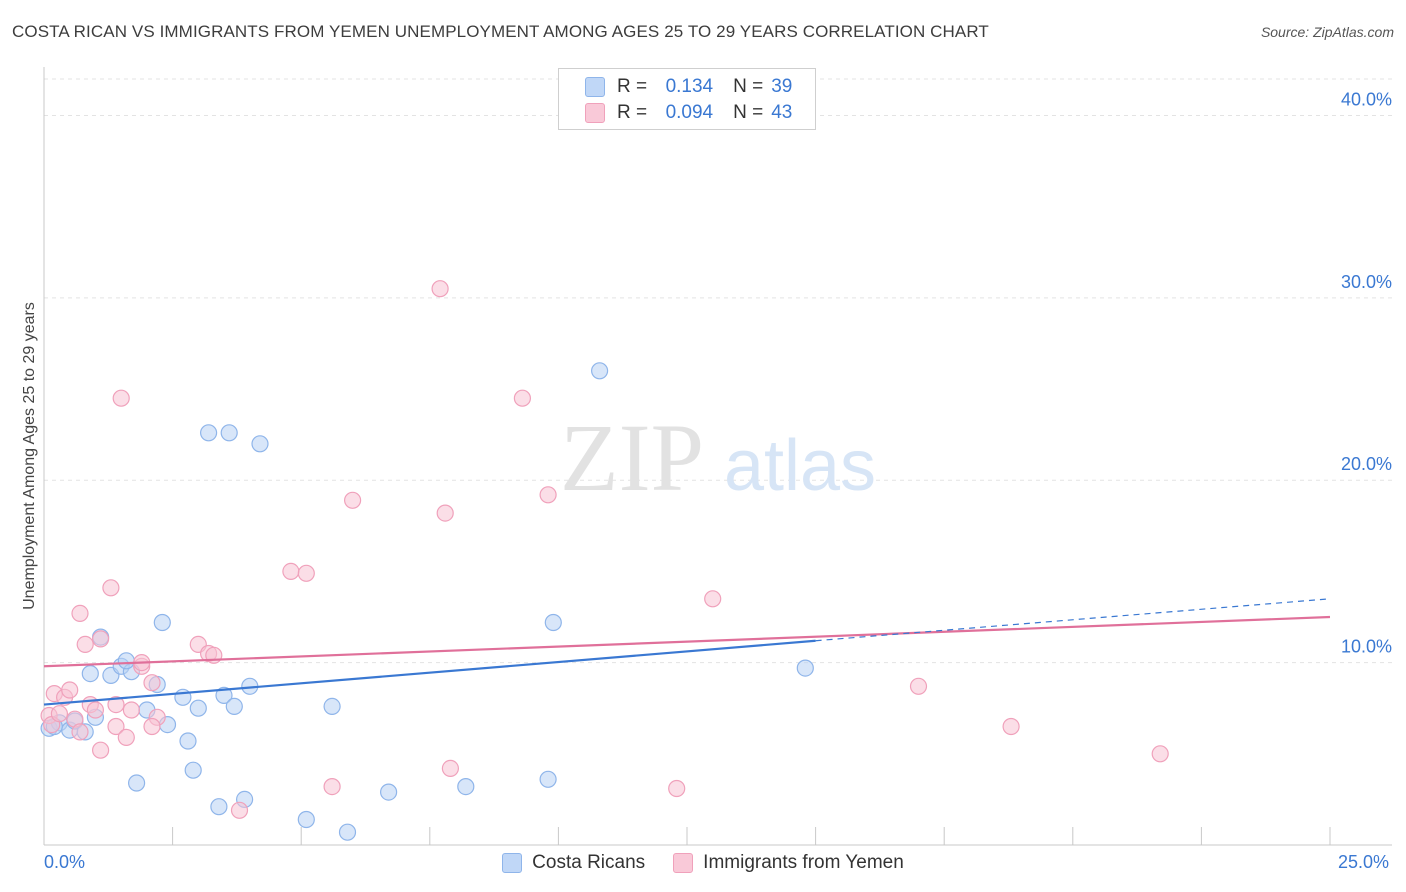 The height and width of the screenshot is (892, 1406). What do you see at coordinates (589, 862) in the screenshot?
I see `legend-label-costa-ricans: Costa Ricans` at bounding box center [589, 862].